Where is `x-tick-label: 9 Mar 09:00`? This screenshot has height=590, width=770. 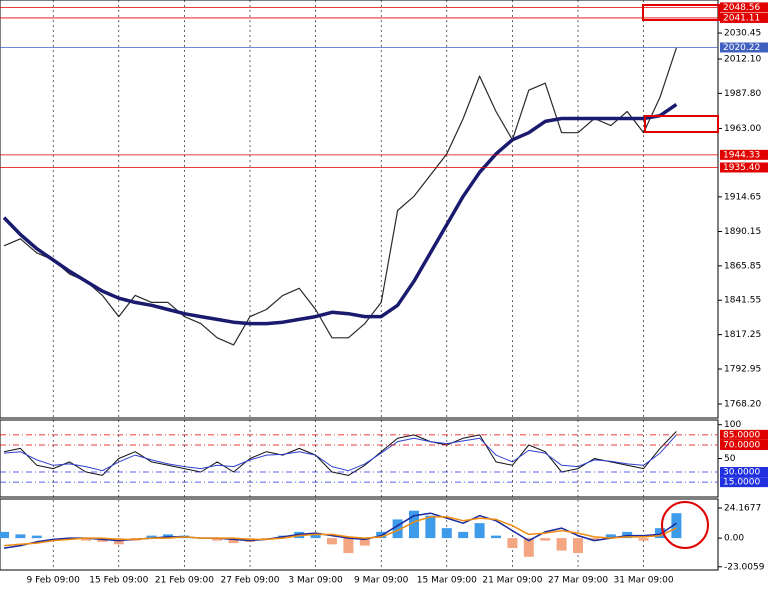 x-tick-label: 9 Mar 09:00 is located at coordinates (381, 581).